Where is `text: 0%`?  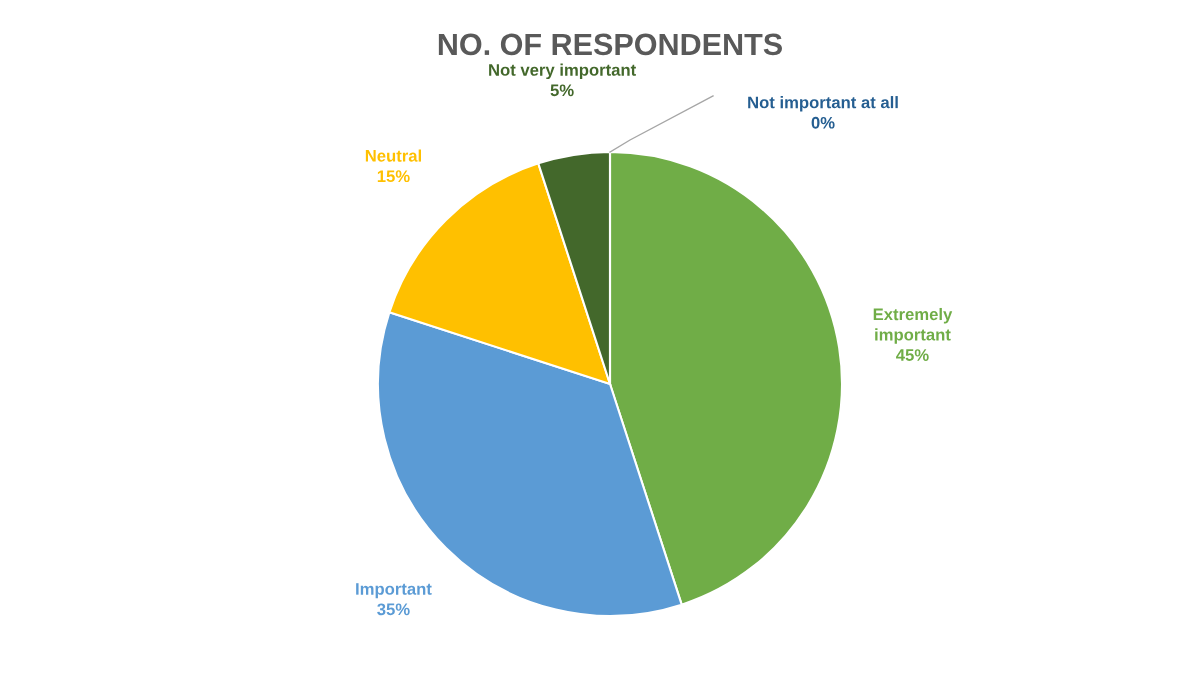 text: 0% is located at coordinates (823, 122).